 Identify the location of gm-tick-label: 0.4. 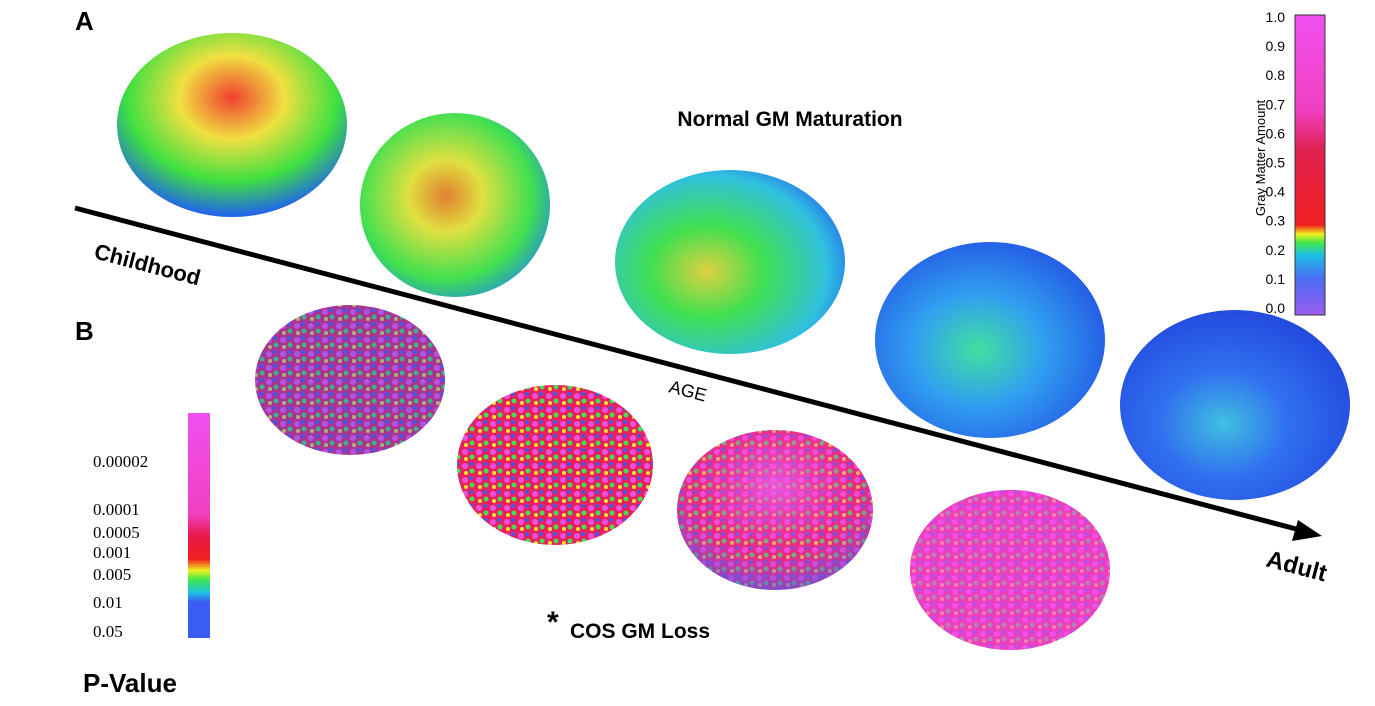
(1276, 192).